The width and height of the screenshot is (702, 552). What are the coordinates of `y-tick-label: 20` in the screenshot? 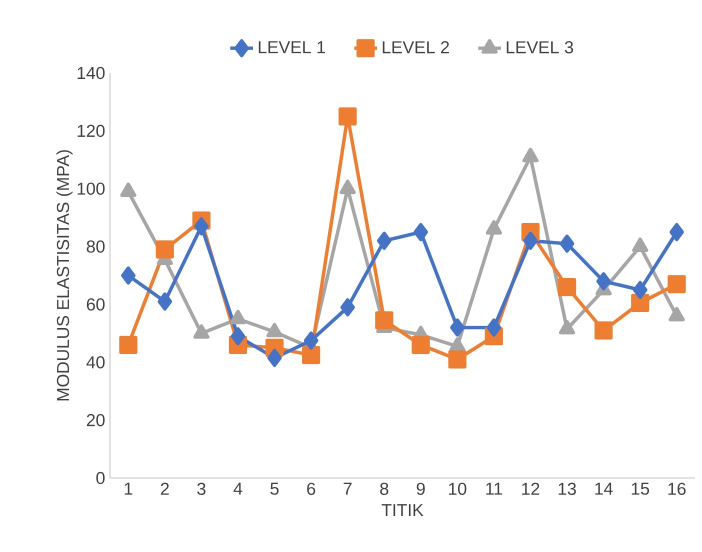 It's located at (95, 420).